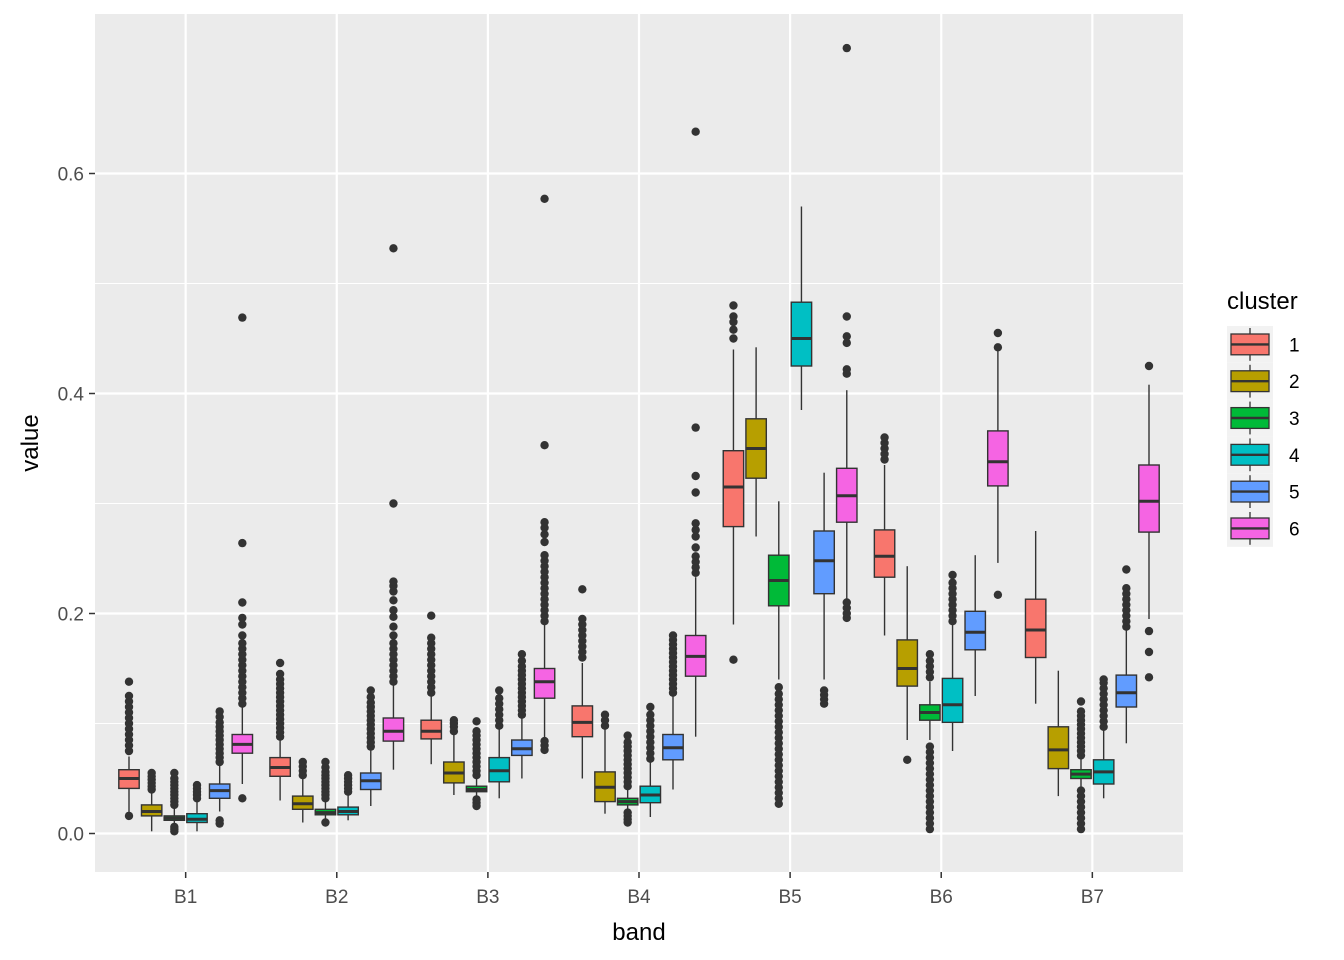 This screenshot has height=960, width=1344. Describe the element at coordinates (30, 442) in the screenshot. I see `y-axis-title: value` at that location.